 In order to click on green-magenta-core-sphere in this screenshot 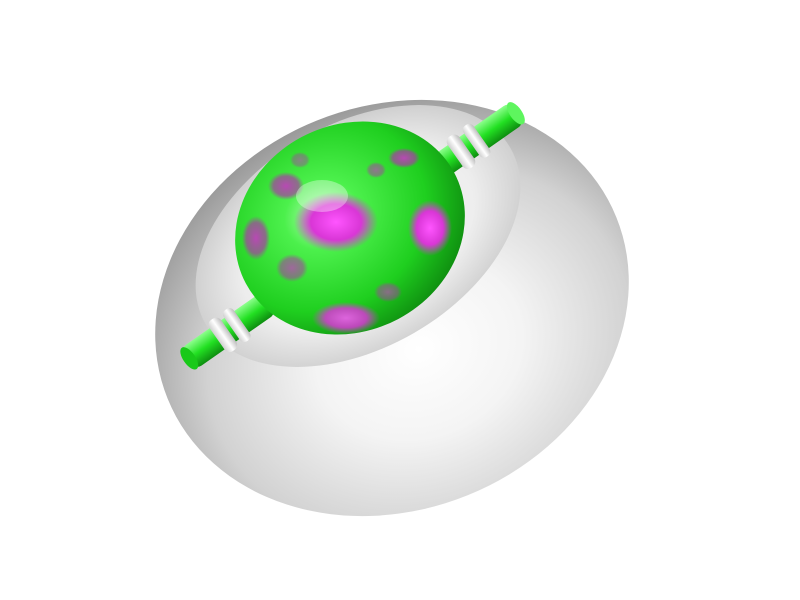, I will do `click(350, 228)`.